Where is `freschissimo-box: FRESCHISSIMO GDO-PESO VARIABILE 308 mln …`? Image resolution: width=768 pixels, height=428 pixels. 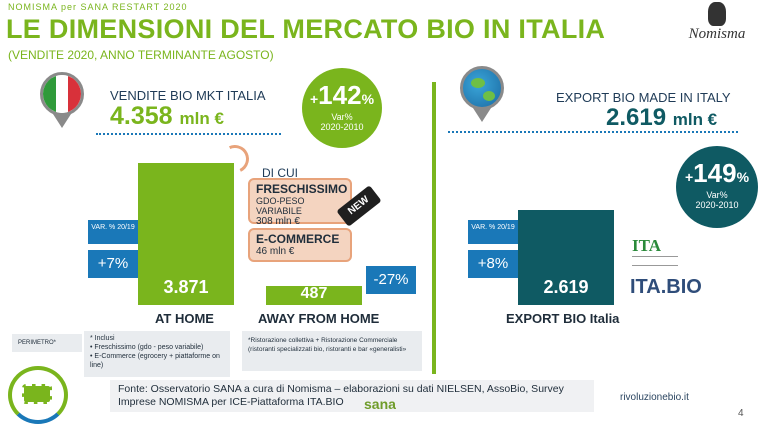
freschissimo-box: FRESCHISSIMO GDO-PESO VARIABILE 308 mln … is located at coordinates (300, 202).